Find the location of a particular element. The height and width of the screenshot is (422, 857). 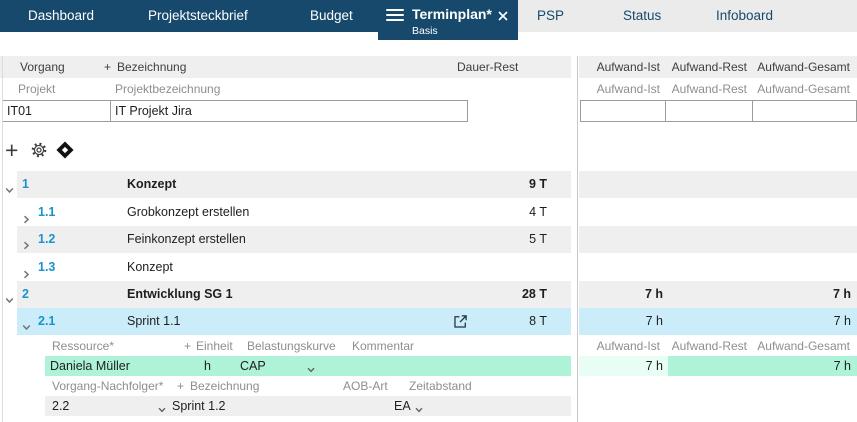

tab-terminplan-active: Terminplan* Basis is located at coordinates (448, 20).